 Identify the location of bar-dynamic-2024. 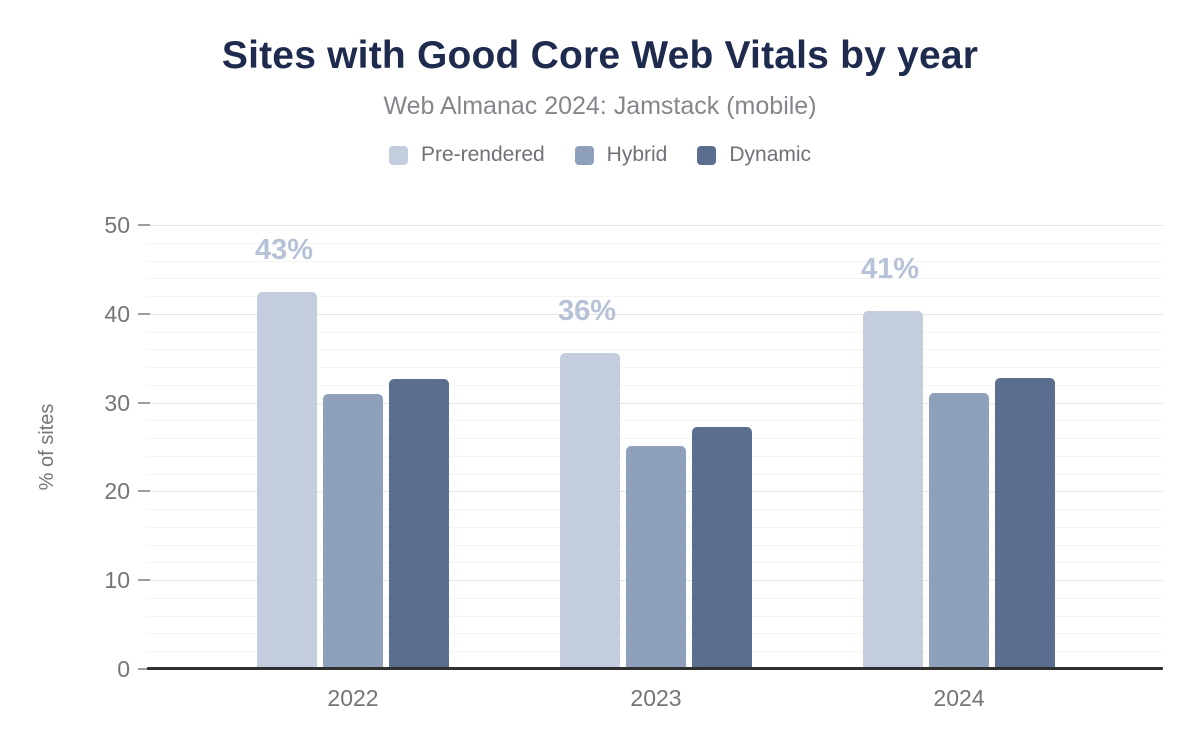
(1025, 523).